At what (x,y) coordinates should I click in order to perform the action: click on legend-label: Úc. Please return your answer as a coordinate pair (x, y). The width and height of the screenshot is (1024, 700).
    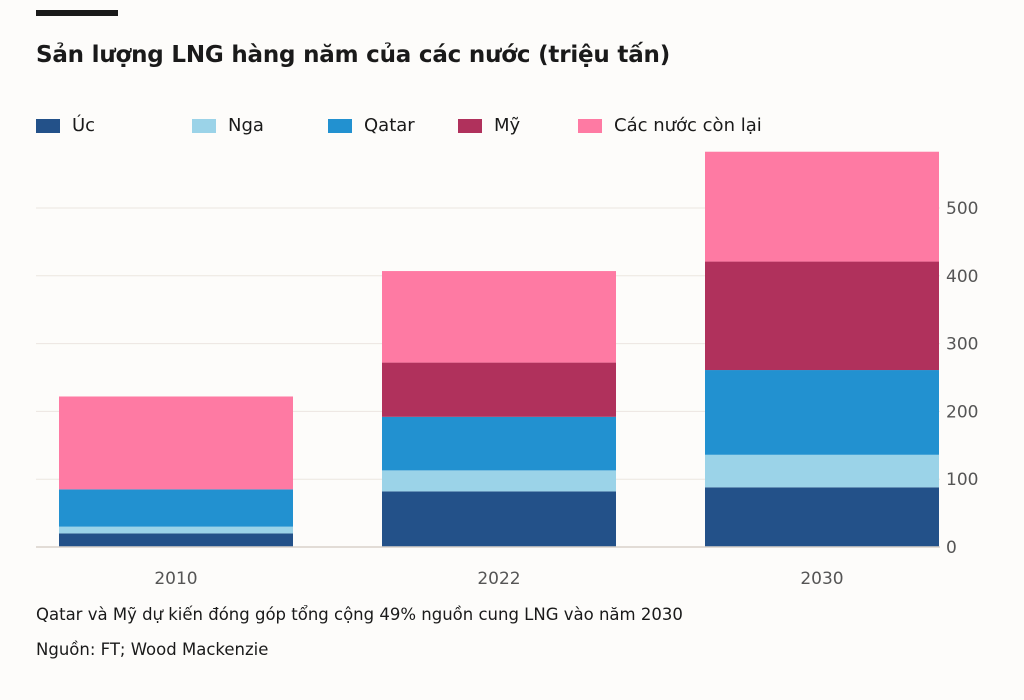
    Looking at the image, I should click on (84, 125).